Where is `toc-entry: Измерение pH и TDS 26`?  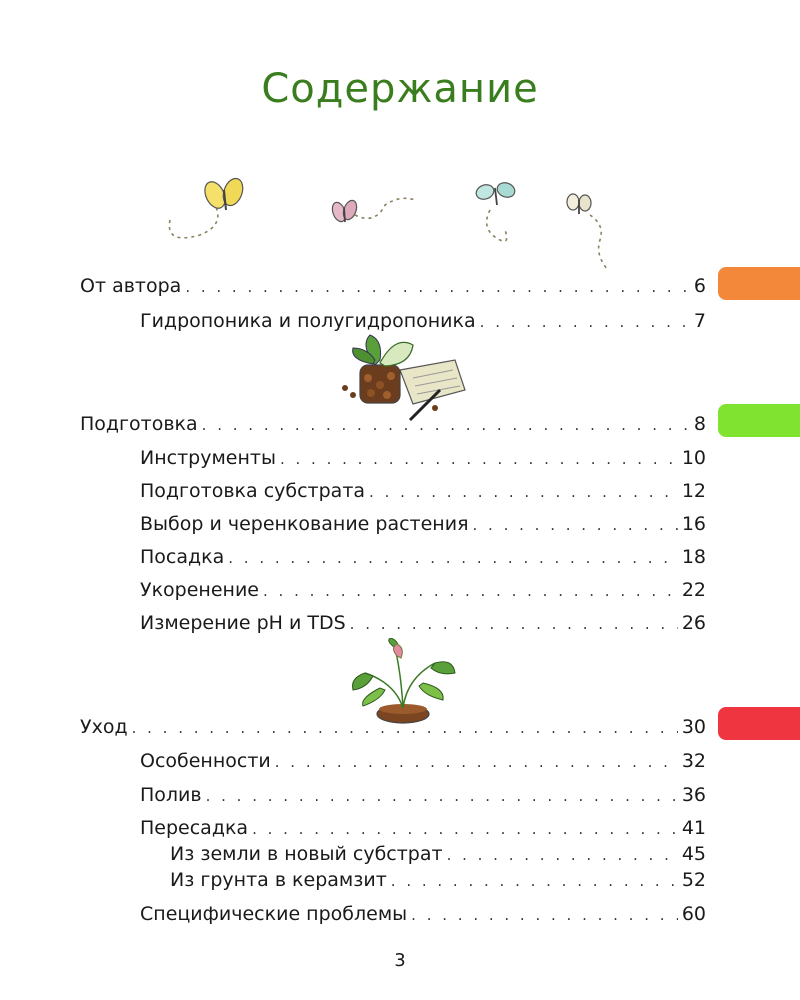
toc-entry: Измерение pH и TDS 26 is located at coordinates (423, 623).